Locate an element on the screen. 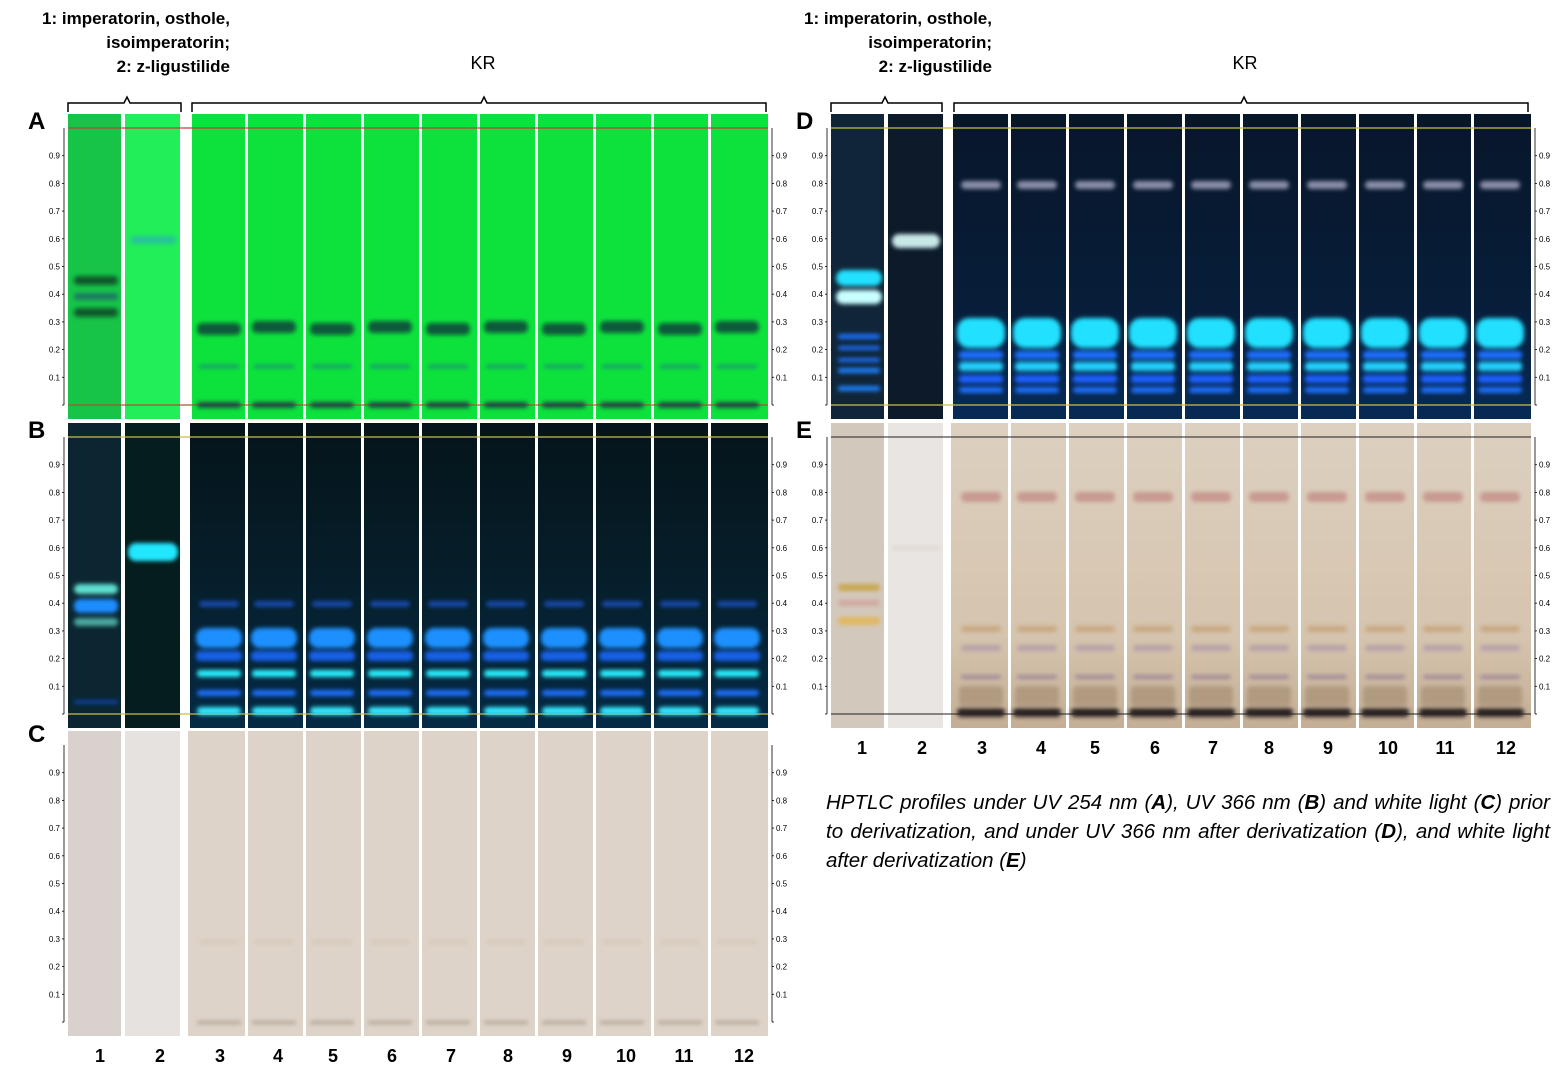 This screenshot has height=1081, width=1566. lane-number-2: 2 is located at coordinates (921, 748).